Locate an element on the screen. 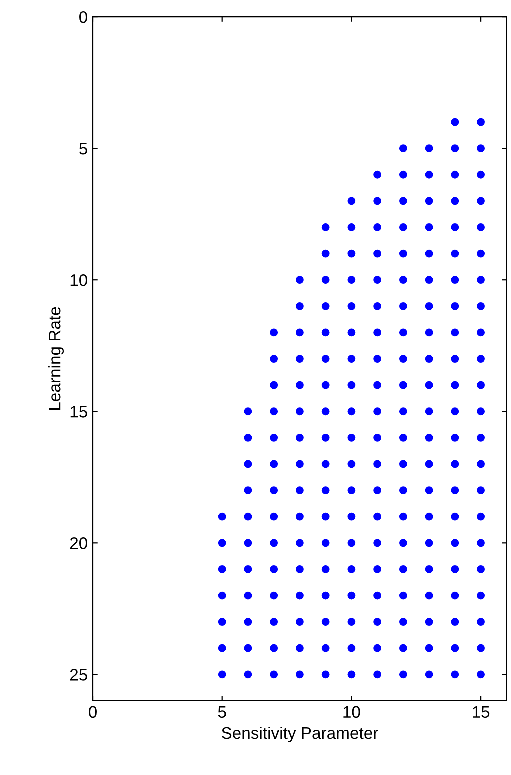  x-tick-label: 0 is located at coordinates (93, 712).